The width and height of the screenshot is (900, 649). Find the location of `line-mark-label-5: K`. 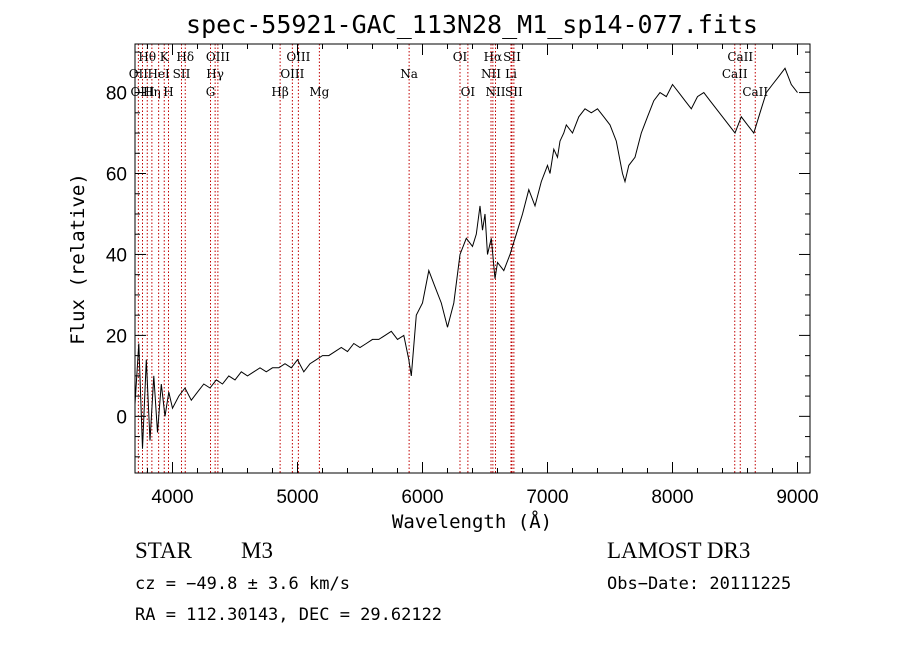

line-mark-label-5: K is located at coordinates (165, 57).